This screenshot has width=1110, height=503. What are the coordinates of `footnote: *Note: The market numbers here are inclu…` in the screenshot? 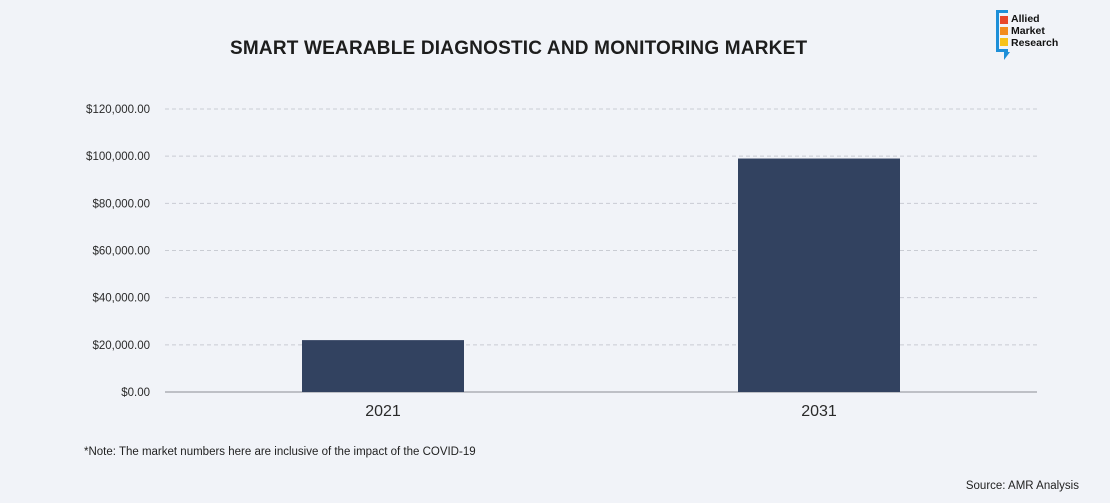 It's located at (280, 452).